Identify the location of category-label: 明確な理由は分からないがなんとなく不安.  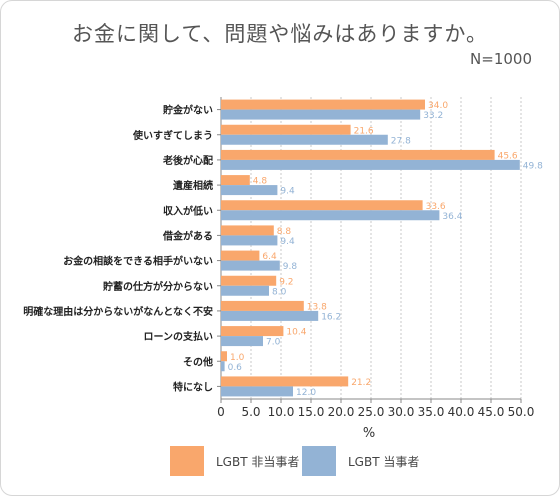
(118, 311).